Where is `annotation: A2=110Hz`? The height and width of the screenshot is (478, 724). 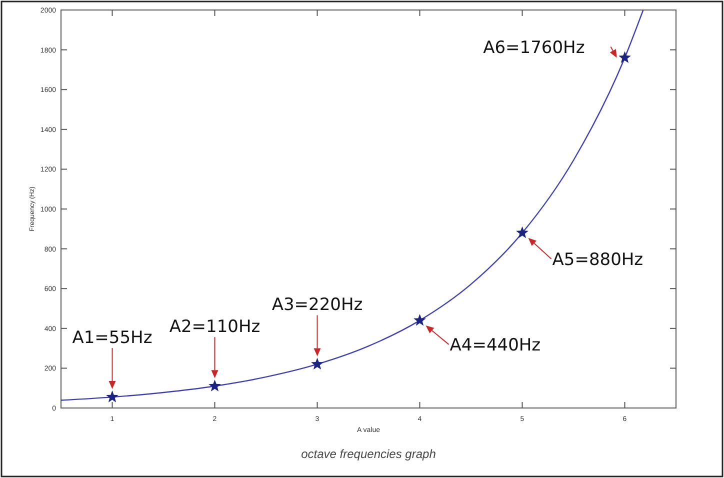 annotation: A2=110Hz is located at coordinates (214, 327).